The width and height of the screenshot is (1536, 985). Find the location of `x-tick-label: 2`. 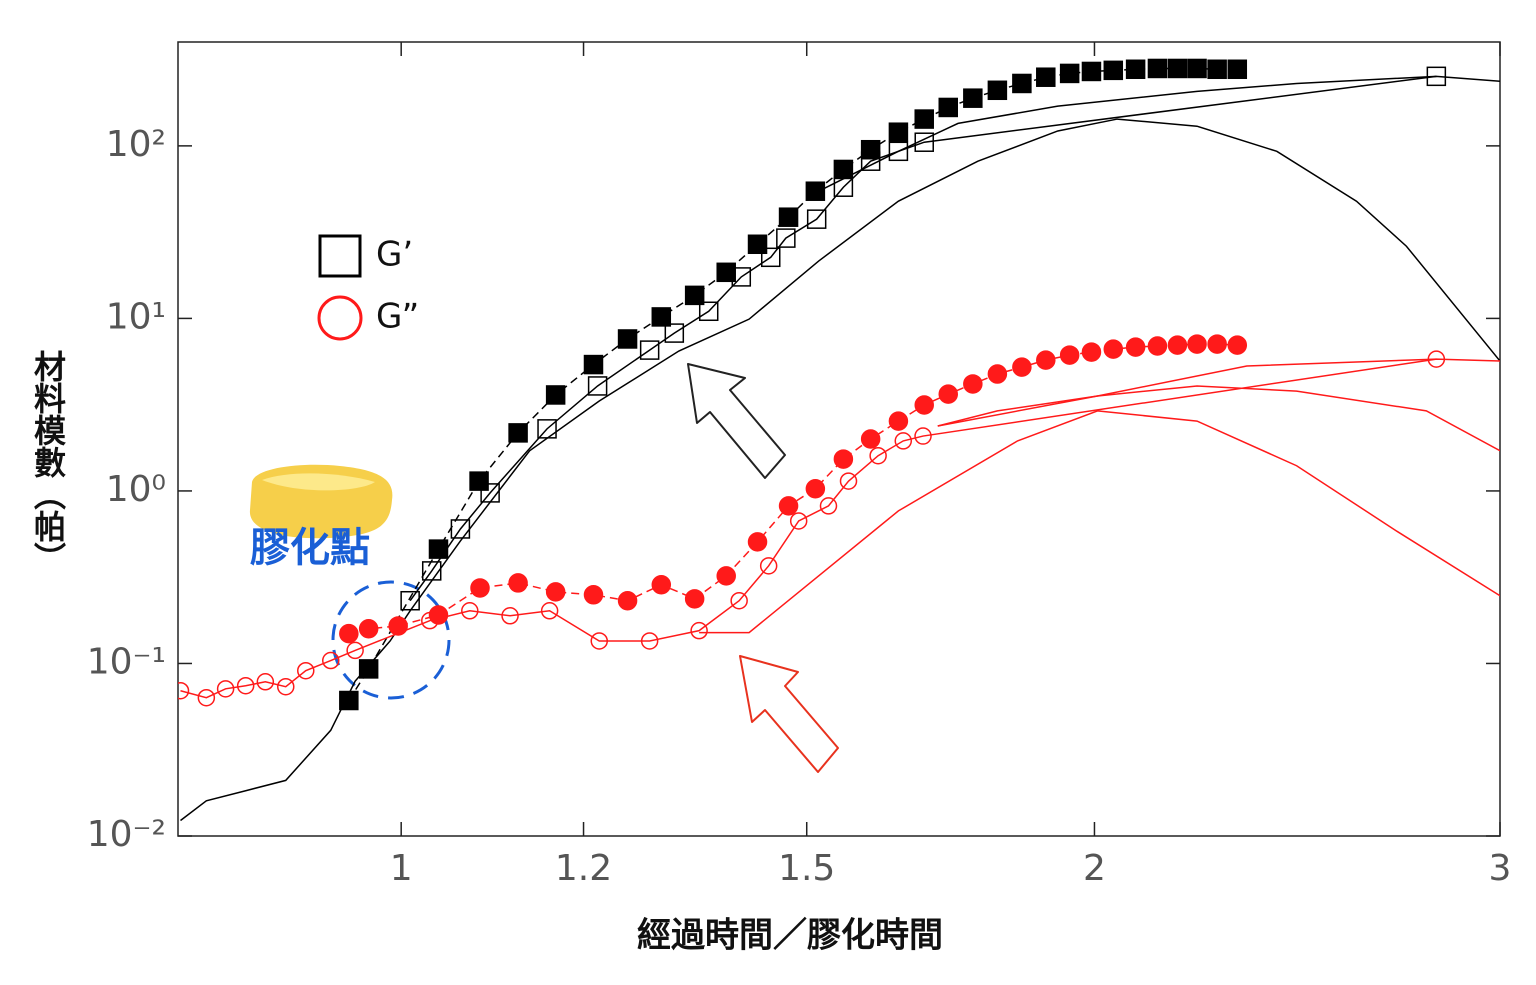

x-tick-label: 2 is located at coordinates (1094, 868).